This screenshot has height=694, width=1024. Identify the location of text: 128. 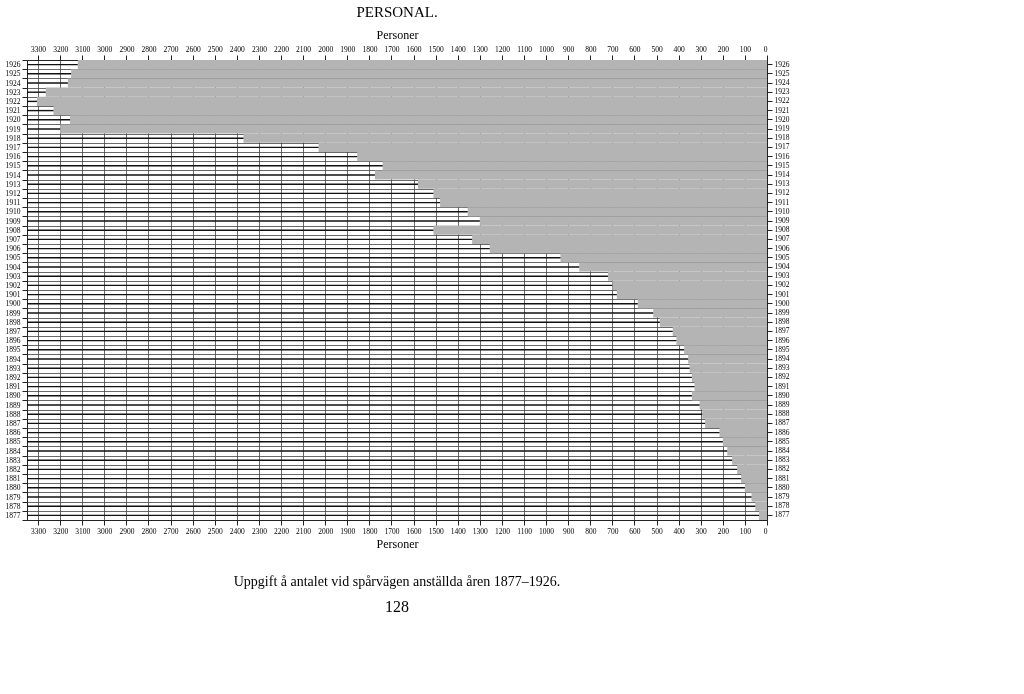
(397, 606).